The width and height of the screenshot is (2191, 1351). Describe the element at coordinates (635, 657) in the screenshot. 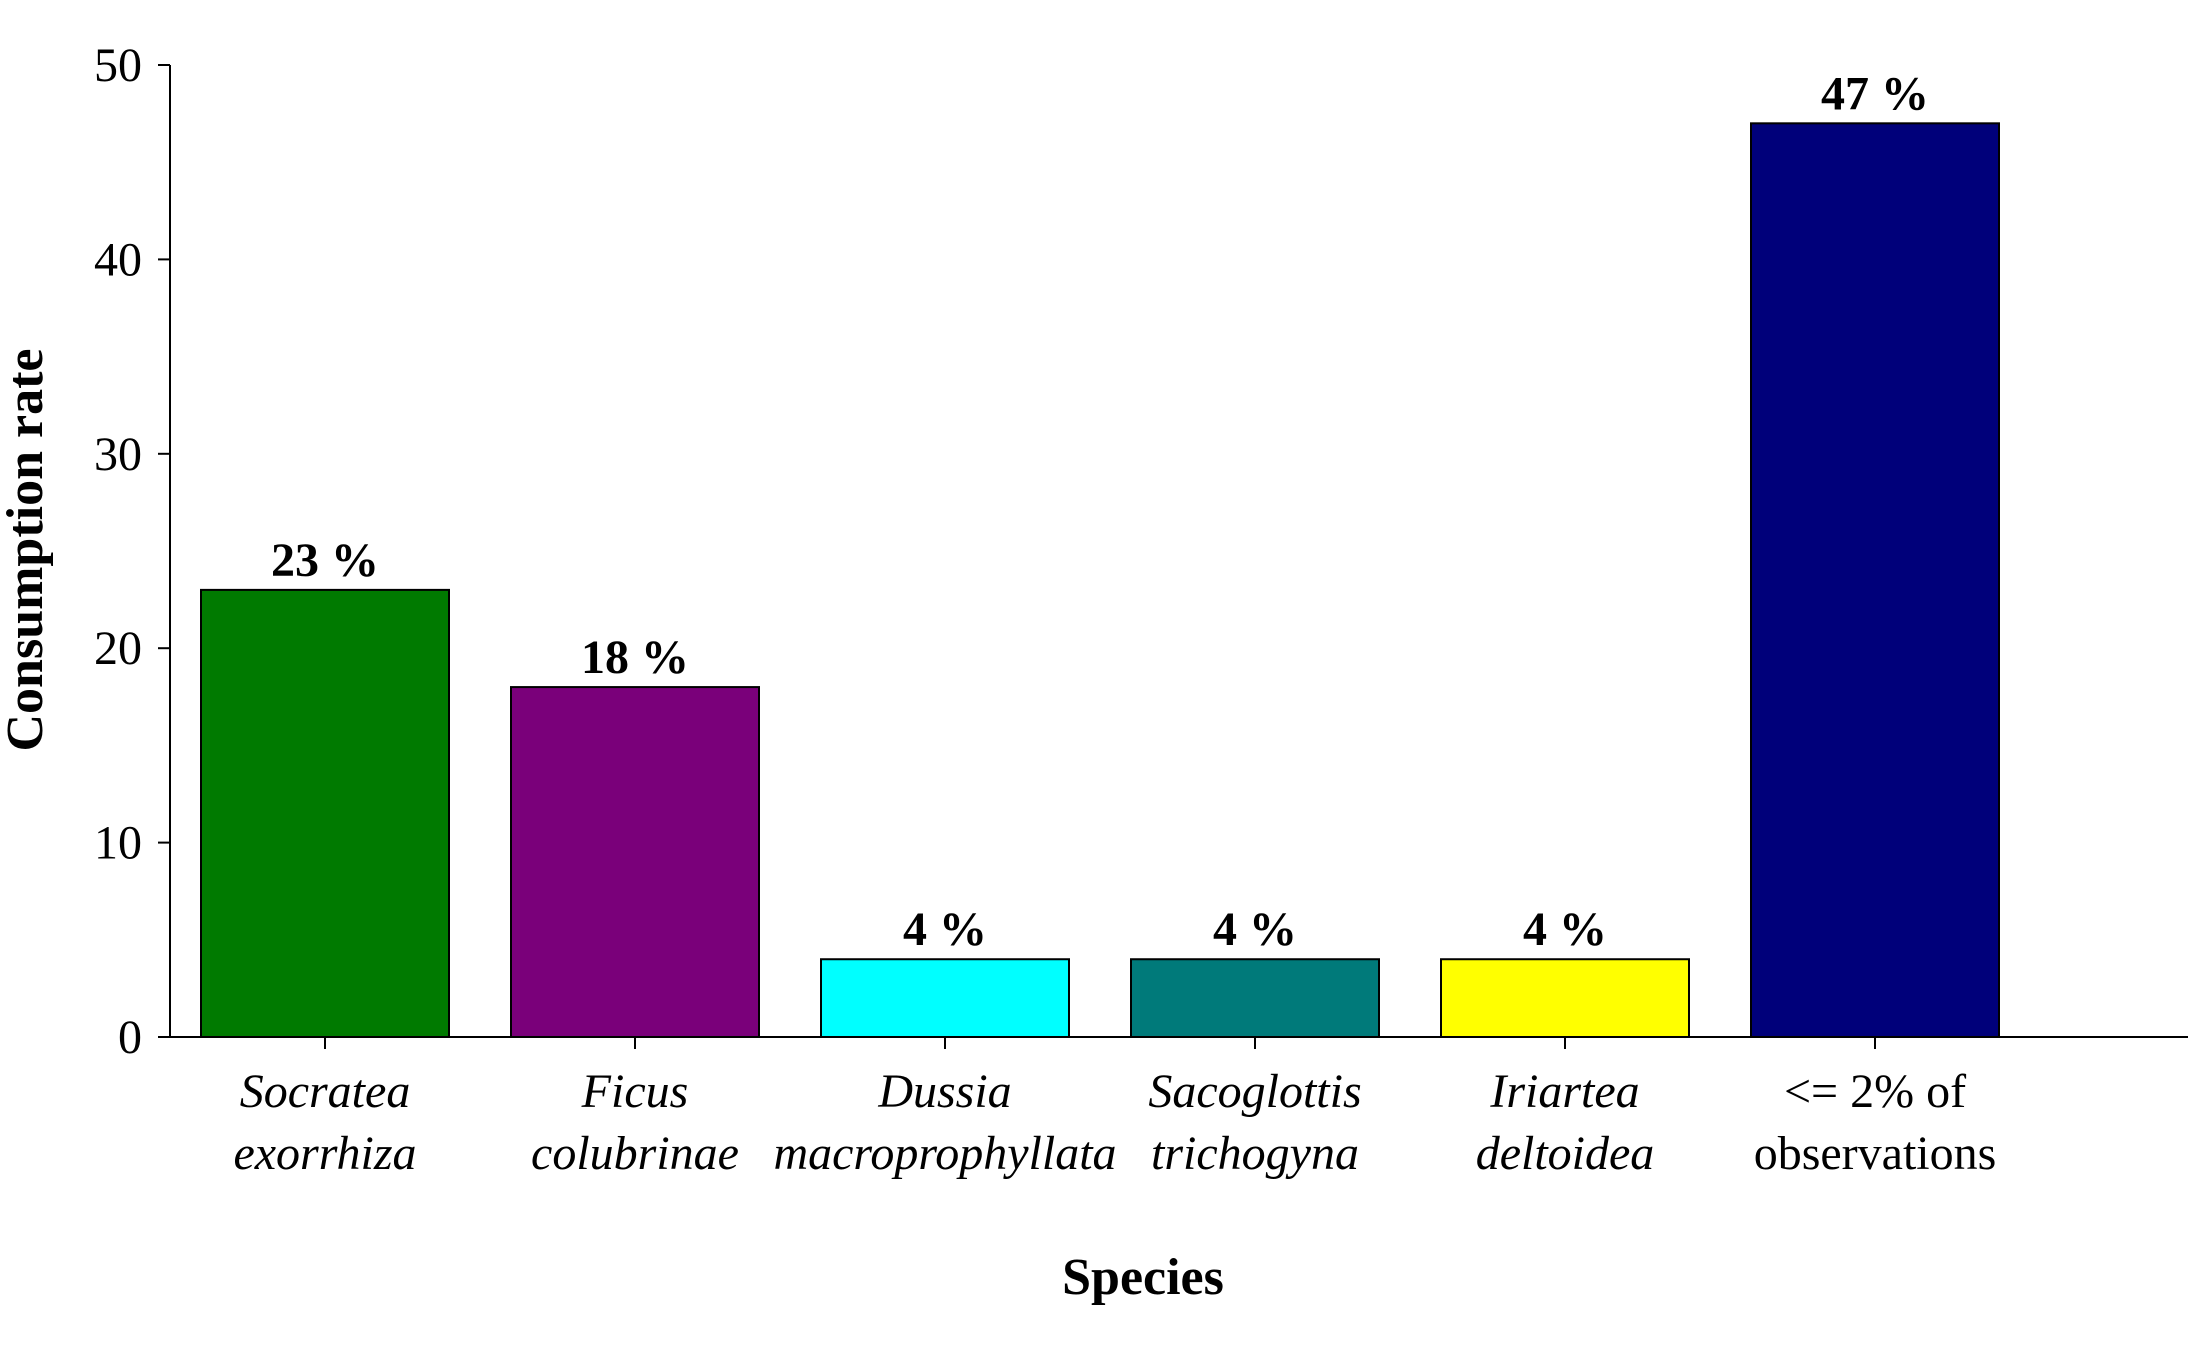

I see `data-label: 18 %` at that location.